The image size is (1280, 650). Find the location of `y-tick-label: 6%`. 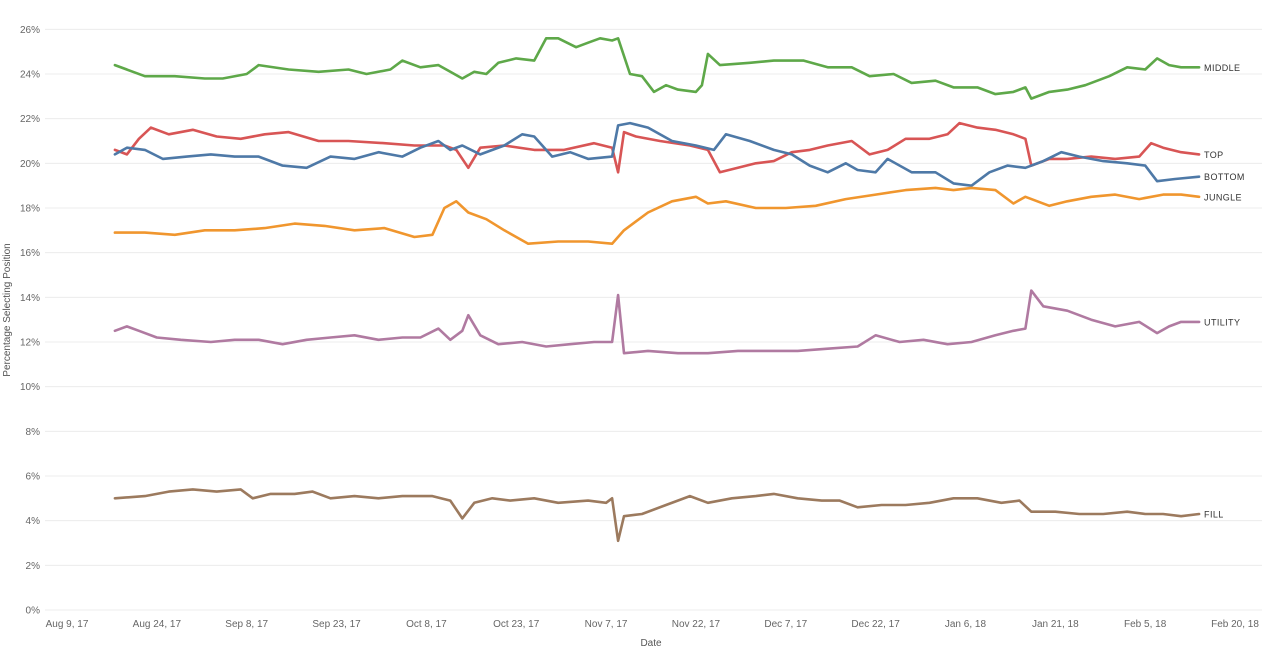

y-tick-label: 6% is located at coordinates (33, 477).